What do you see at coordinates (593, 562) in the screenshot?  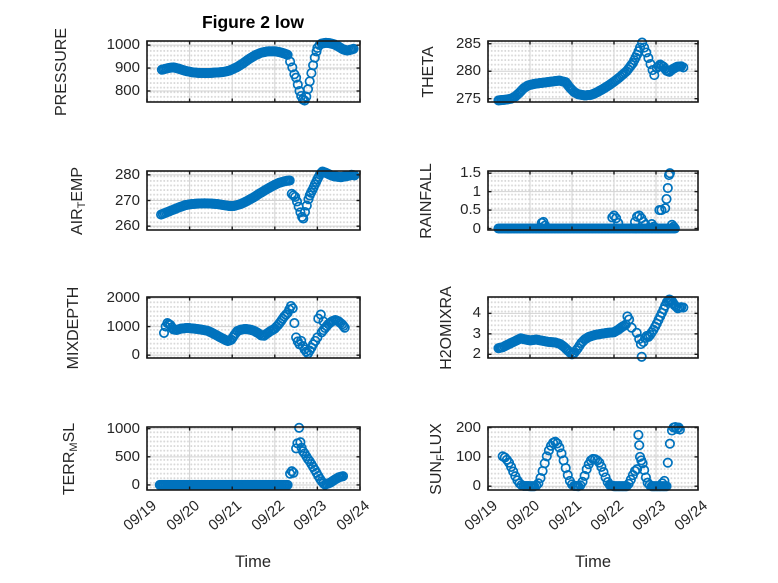 I see `x-axis-label-right: Time` at bounding box center [593, 562].